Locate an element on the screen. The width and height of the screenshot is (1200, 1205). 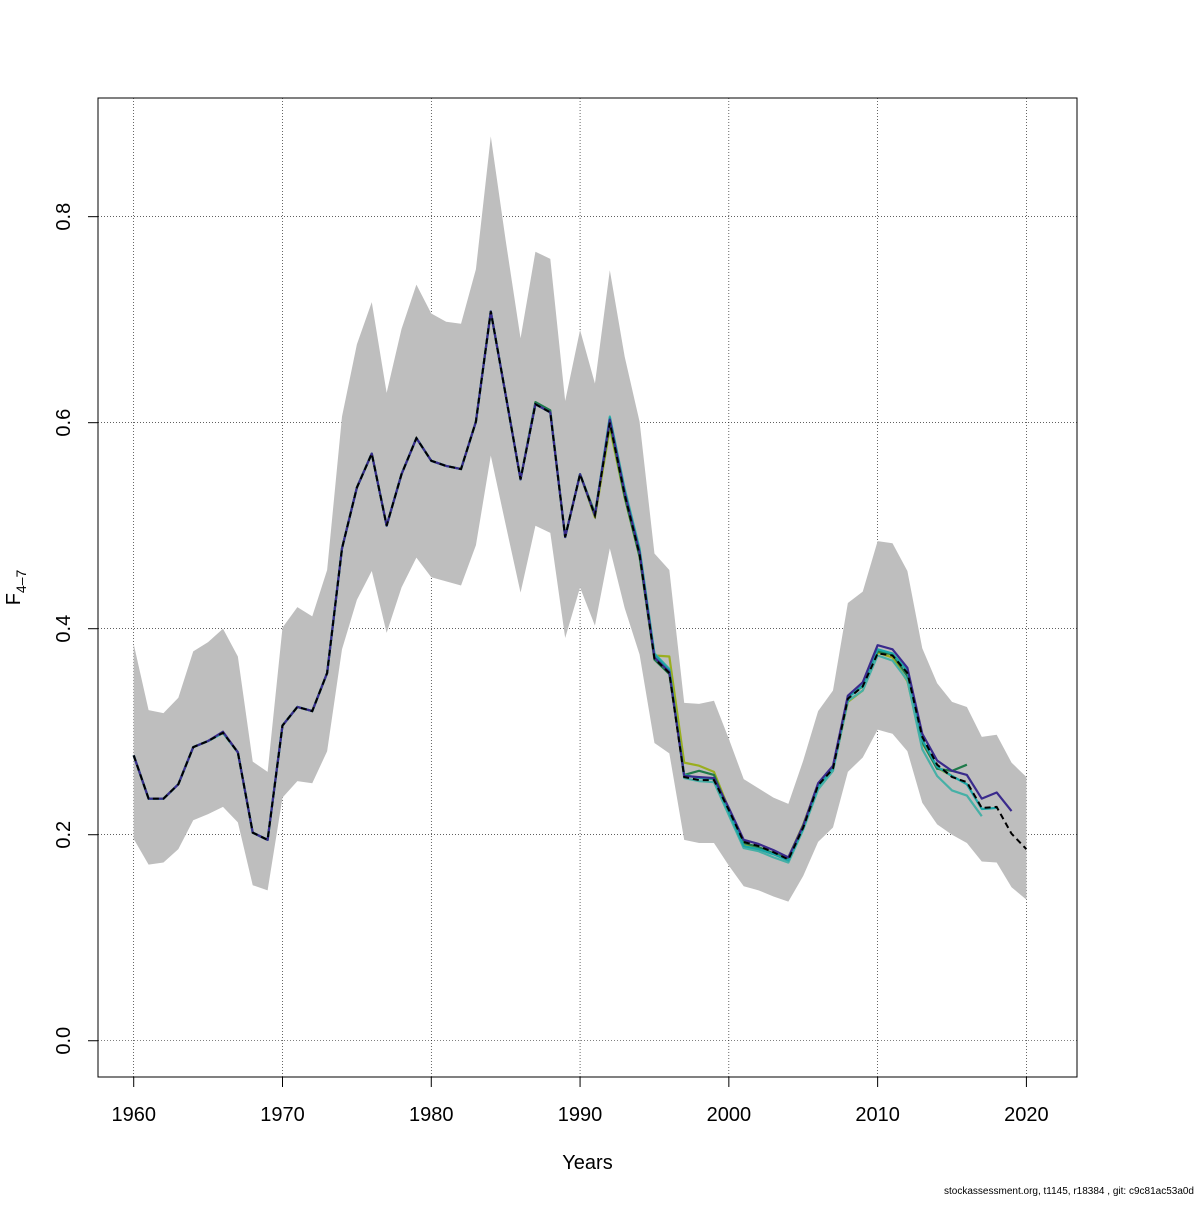
y-tick-label: 0.0 is located at coordinates (64, 1041).